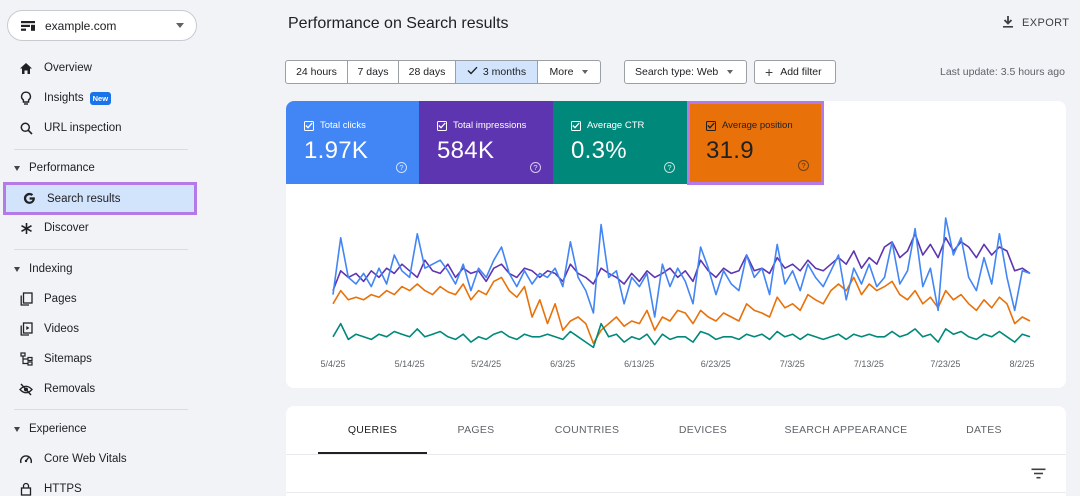  I want to click on sidebar-item-core-web-vitals: Core Web Vitals, so click(97, 459).